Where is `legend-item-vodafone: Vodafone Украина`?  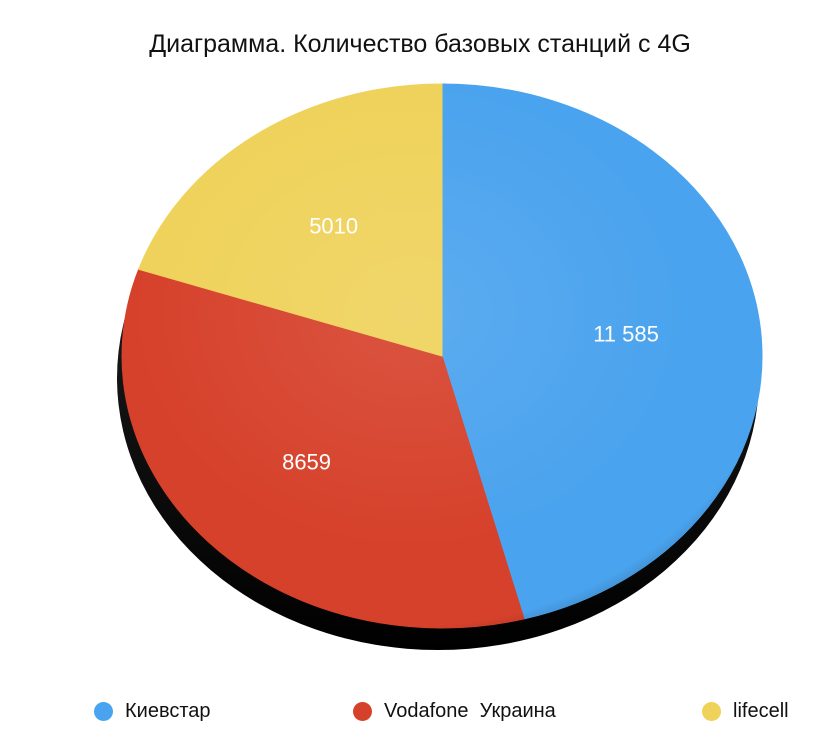
legend-item-vodafone: Vodafone Украина is located at coordinates (454, 711).